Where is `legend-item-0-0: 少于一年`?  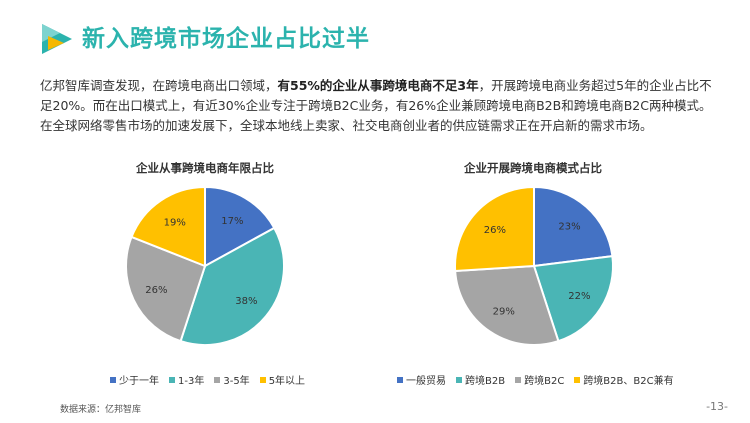
legend-item-0-0: 少于一年 is located at coordinates (134, 379).